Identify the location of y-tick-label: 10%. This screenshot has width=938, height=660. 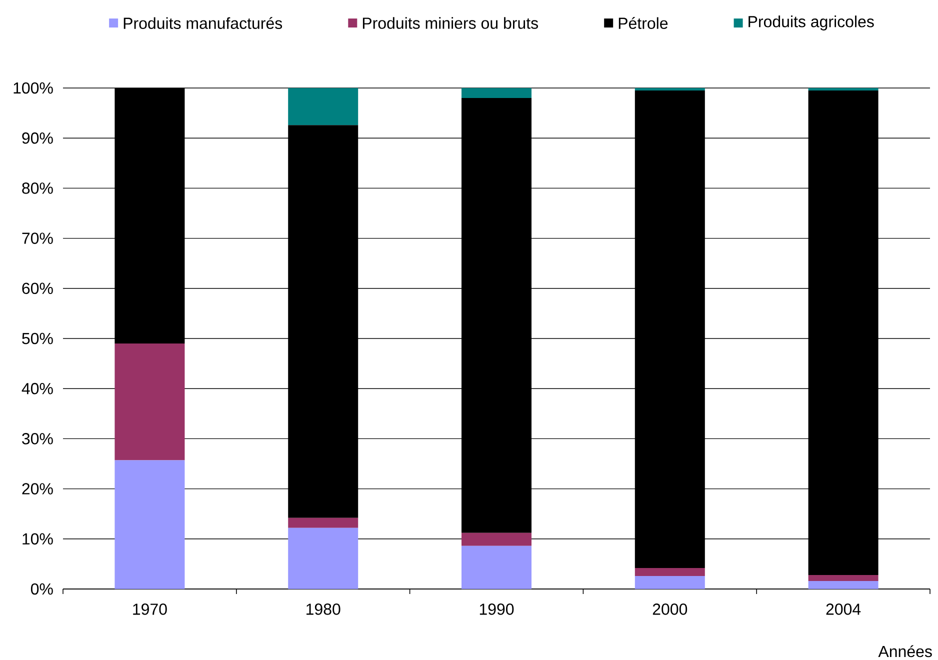
(37, 539).